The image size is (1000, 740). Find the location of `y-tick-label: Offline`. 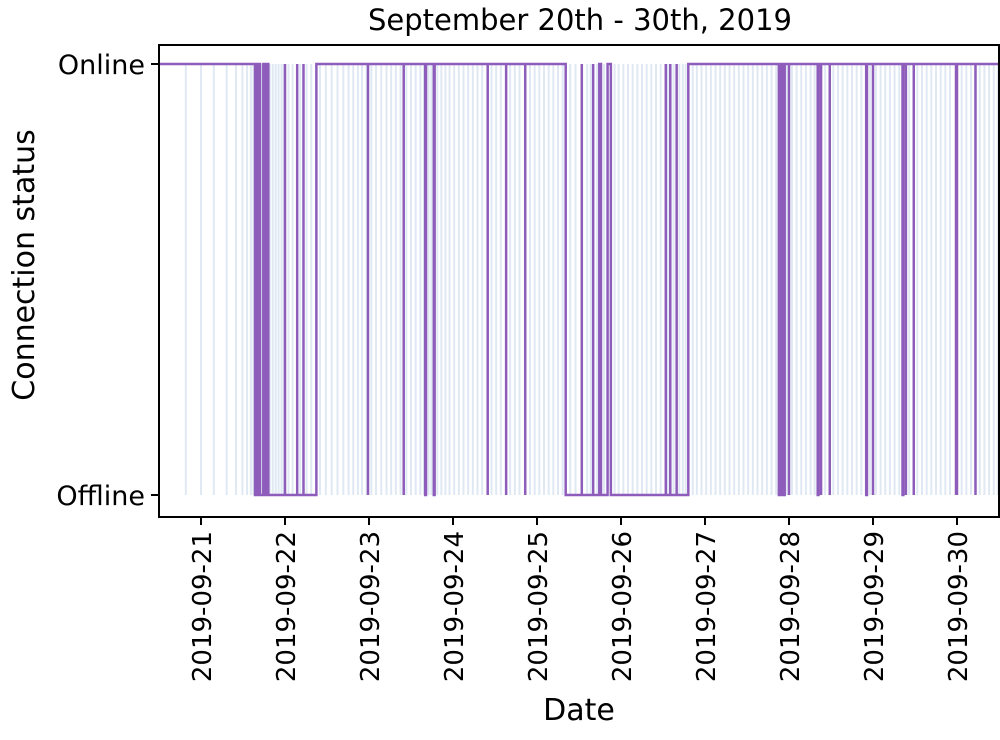

y-tick-label: Offline is located at coordinates (100, 496).